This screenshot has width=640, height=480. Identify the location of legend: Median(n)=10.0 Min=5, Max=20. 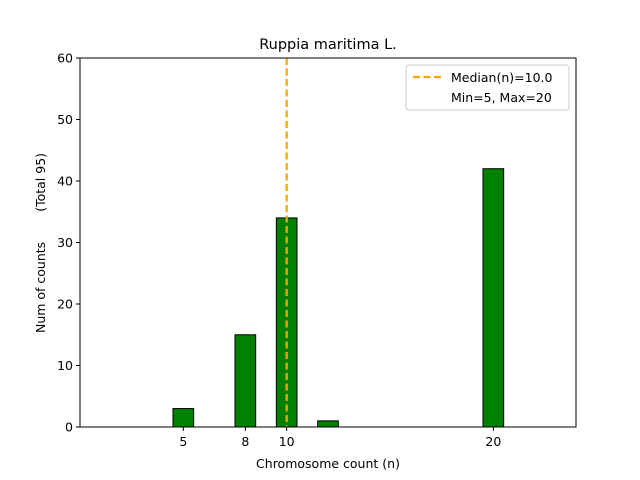
(487, 87).